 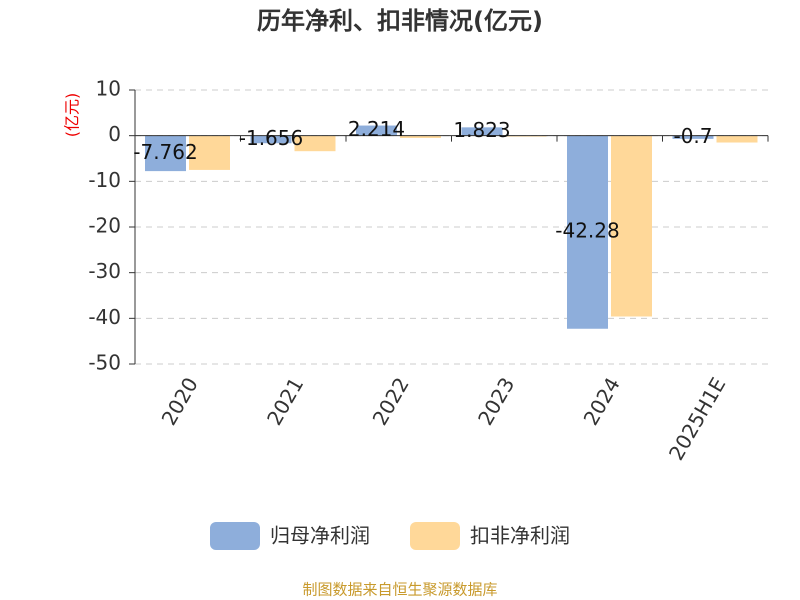 What do you see at coordinates (180, 401) in the screenshot?
I see `x-tick-label: 2020` at bounding box center [180, 401].